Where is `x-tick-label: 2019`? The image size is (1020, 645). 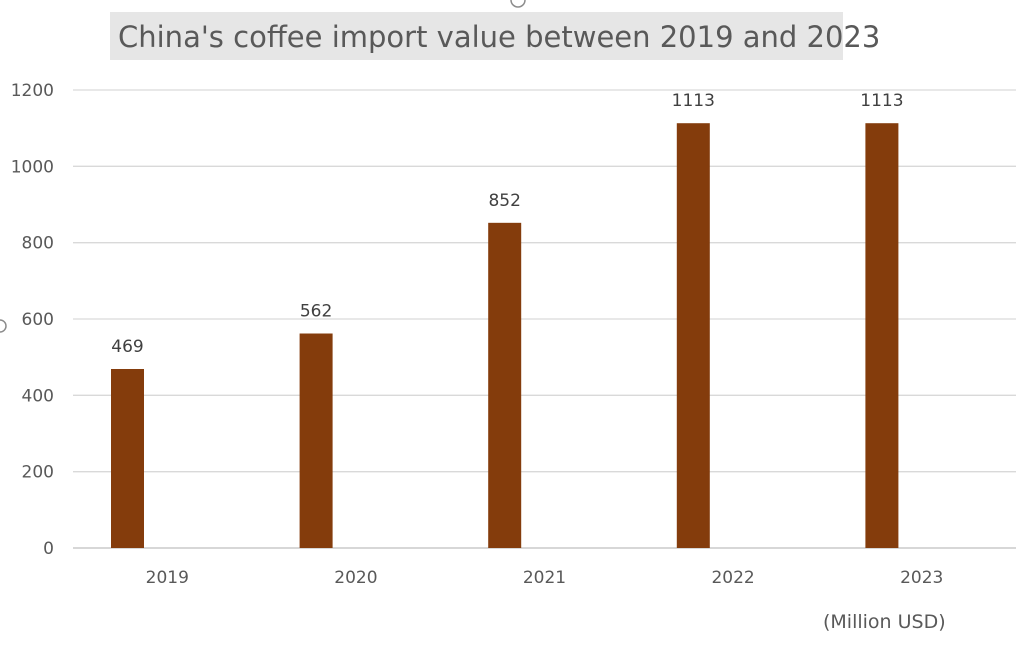
x-tick-label: 2019 is located at coordinates (167, 578).